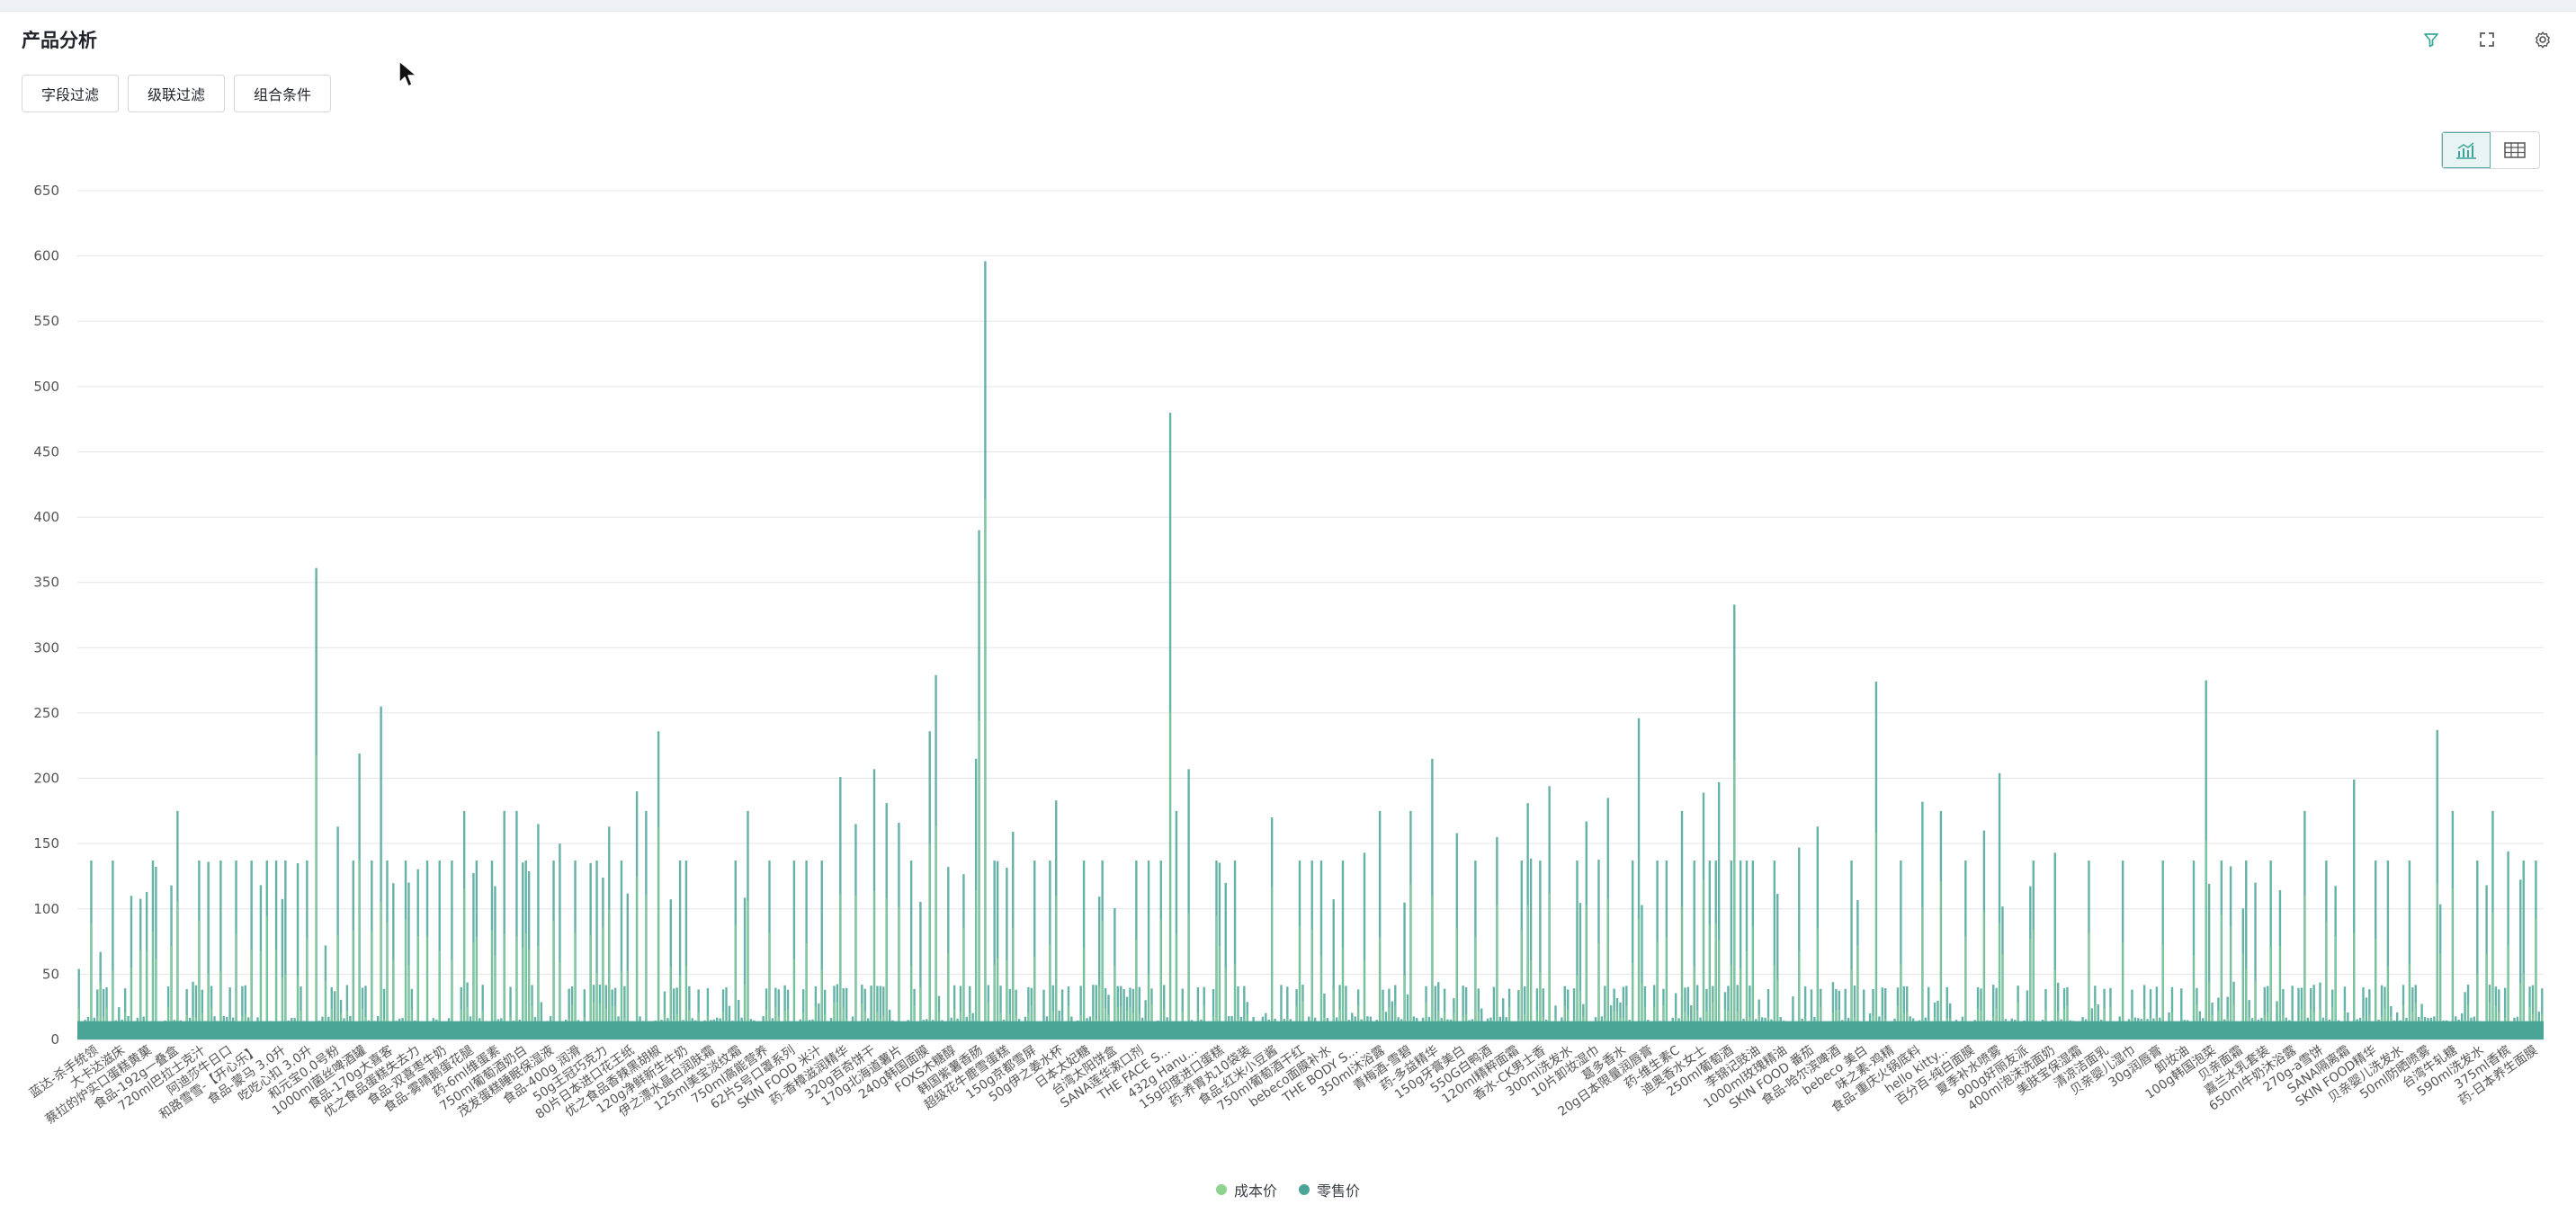  What do you see at coordinates (2542, 40) in the screenshot?
I see `settings-icon` at bounding box center [2542, 40].